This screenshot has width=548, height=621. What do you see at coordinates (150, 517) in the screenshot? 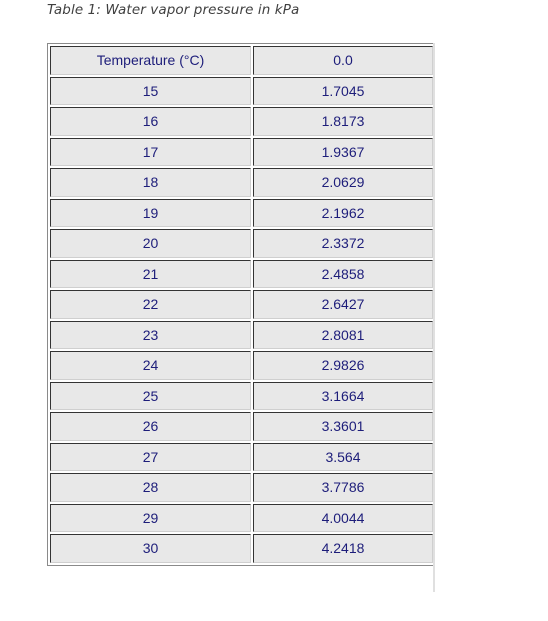
I see `cell-temperature: 29` at bounding box center [150, 517].